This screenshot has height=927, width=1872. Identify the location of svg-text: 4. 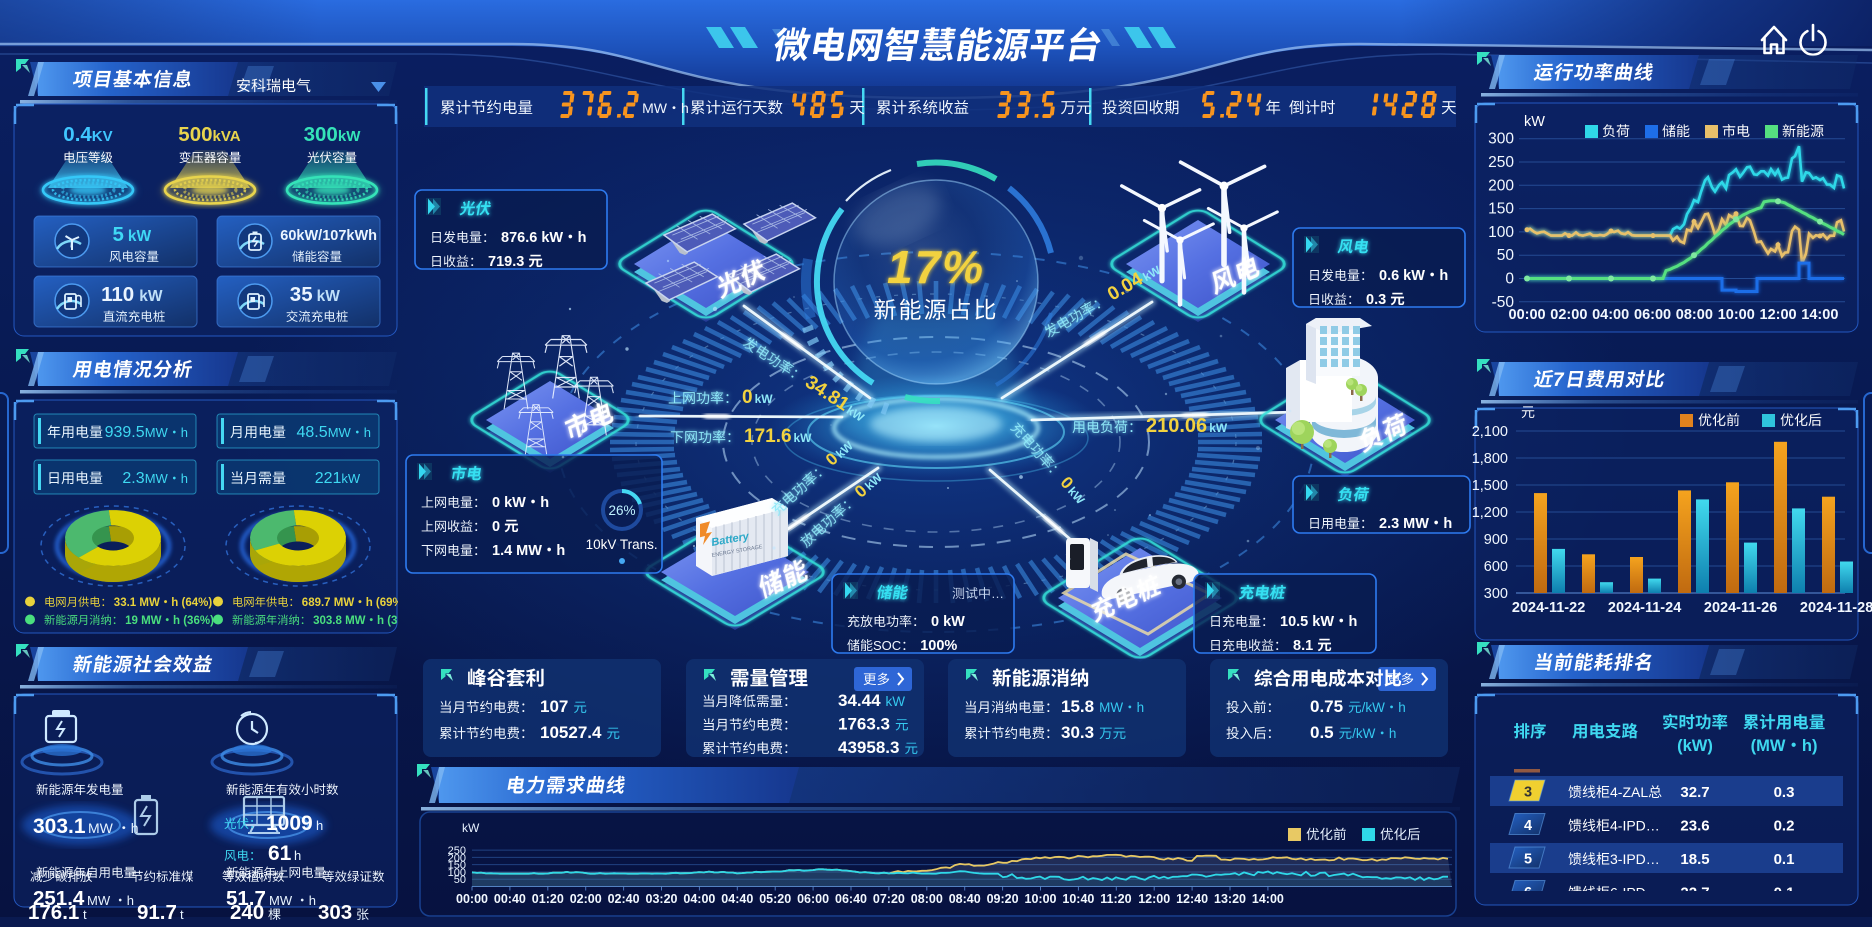
(1528, 826).